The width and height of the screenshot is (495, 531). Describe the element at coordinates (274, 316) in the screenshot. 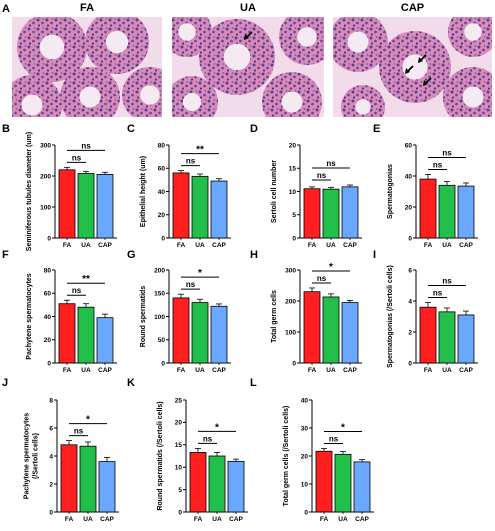

I see `y-axis-label: Total germ cells` at that location.